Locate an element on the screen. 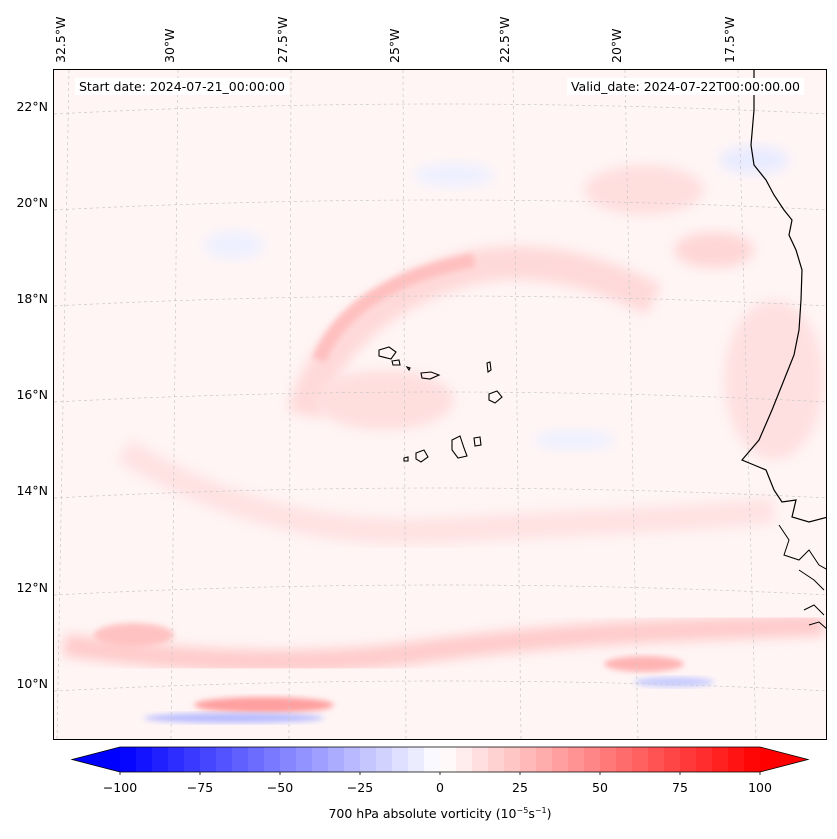  longitude-label: 20°W is located at coordinates (616, 45).